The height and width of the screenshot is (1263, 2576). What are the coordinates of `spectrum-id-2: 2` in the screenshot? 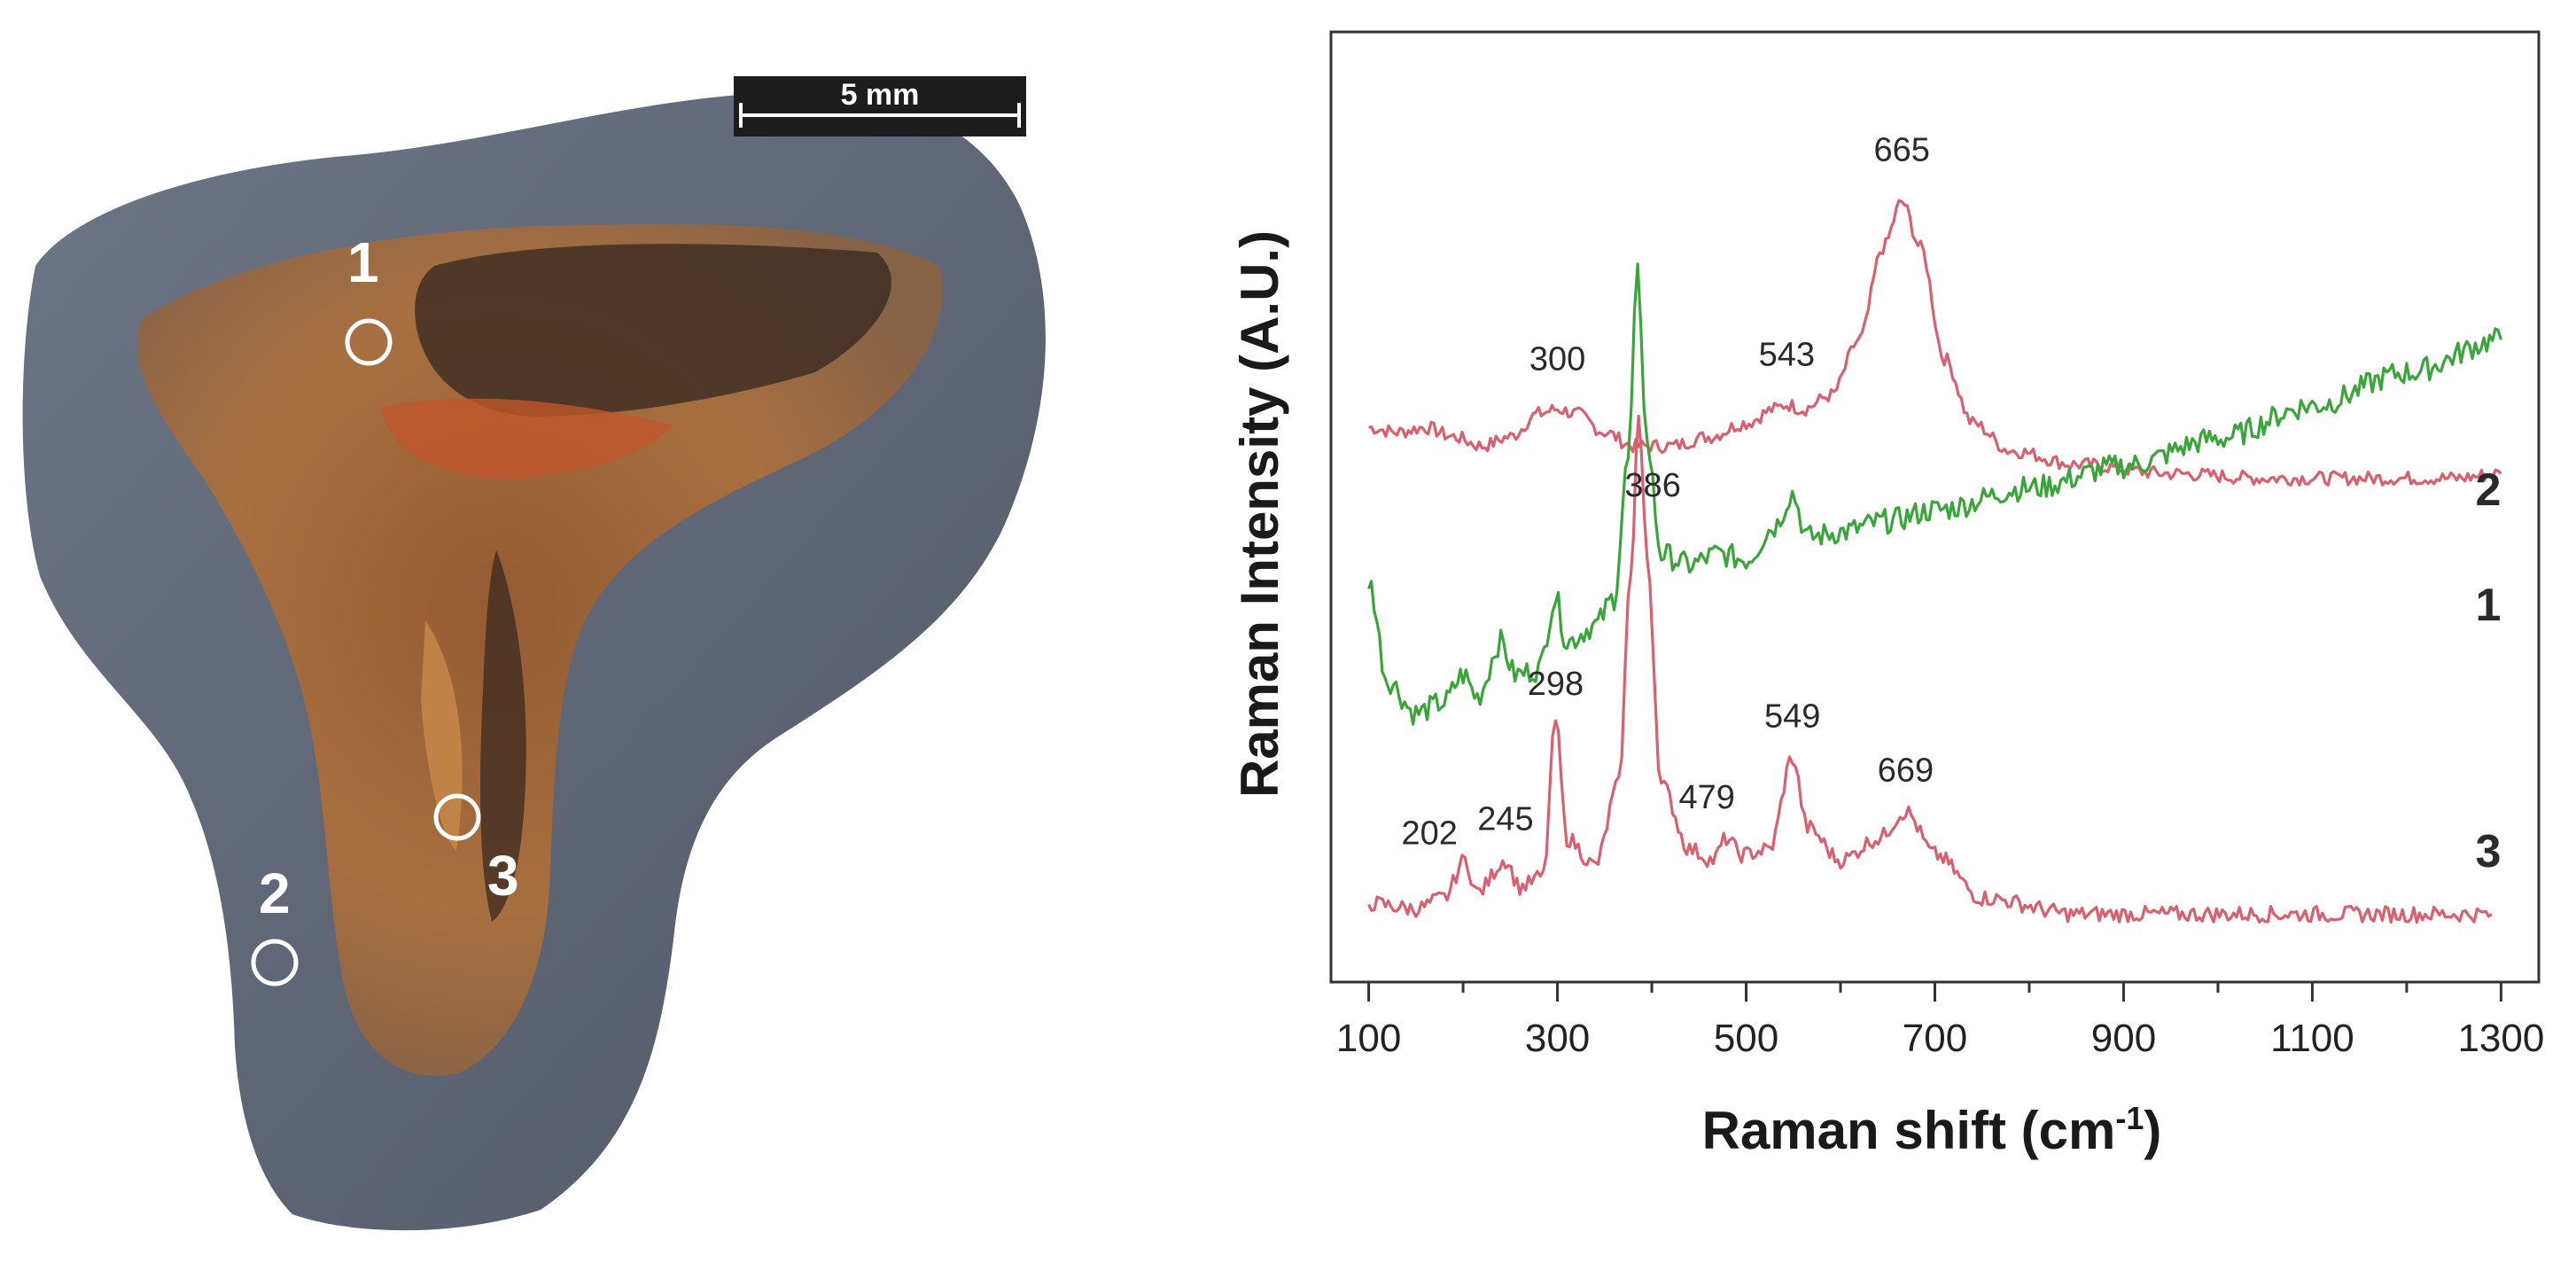 It's located at (2489, 490).